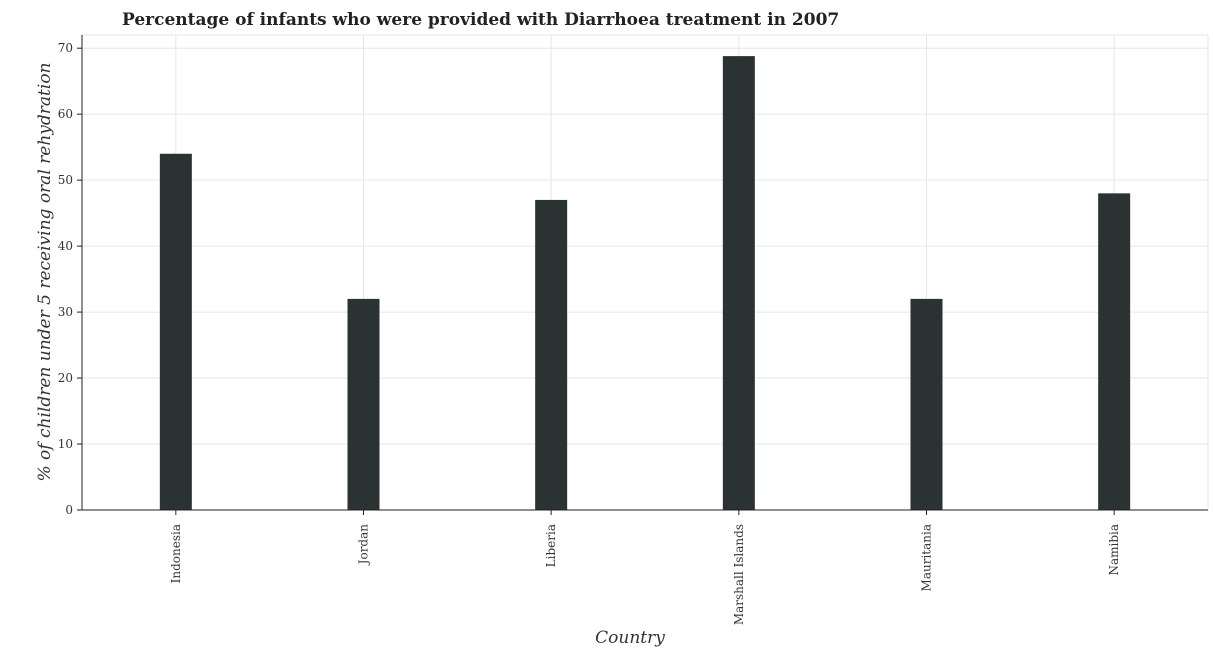  I want to click on bar-mauritania, so click(926, 404).